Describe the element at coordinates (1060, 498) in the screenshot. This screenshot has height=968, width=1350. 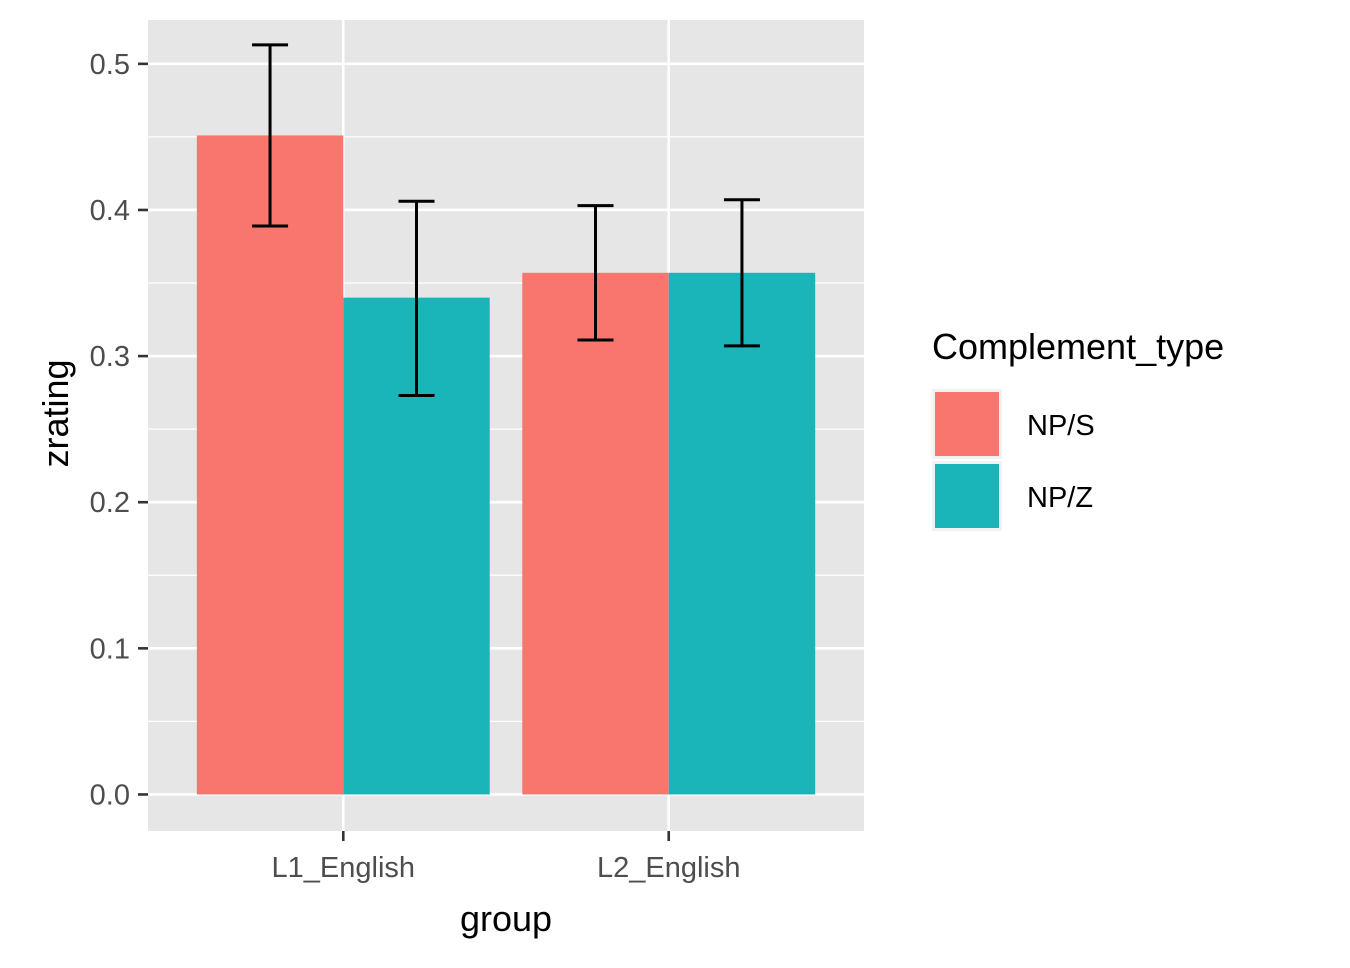
I see `legend-label: NP/Z` at that location.